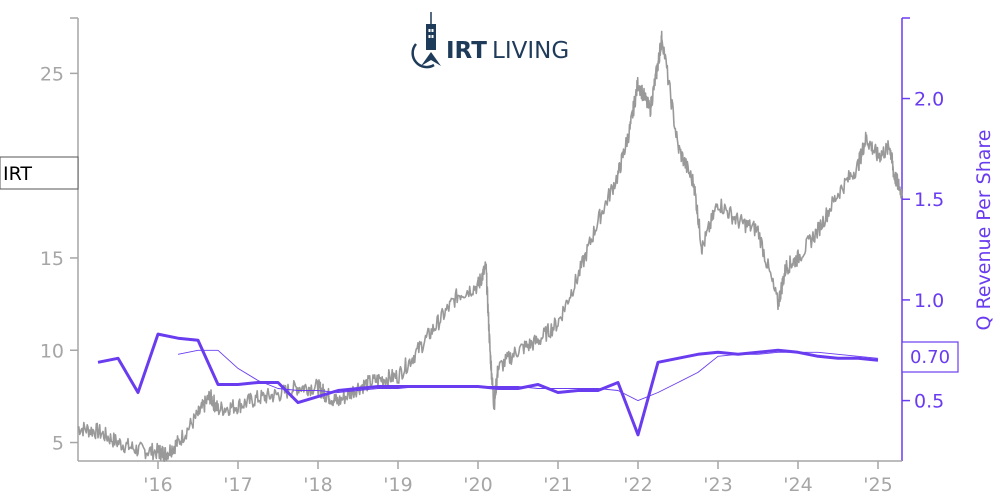 Image resolution: width=1000 pixels, height=500 pixels. What do you see at coordinates (157, 485) in the screenshot?
I see `x-tick-label: '16` at bounding box center [157, 485].